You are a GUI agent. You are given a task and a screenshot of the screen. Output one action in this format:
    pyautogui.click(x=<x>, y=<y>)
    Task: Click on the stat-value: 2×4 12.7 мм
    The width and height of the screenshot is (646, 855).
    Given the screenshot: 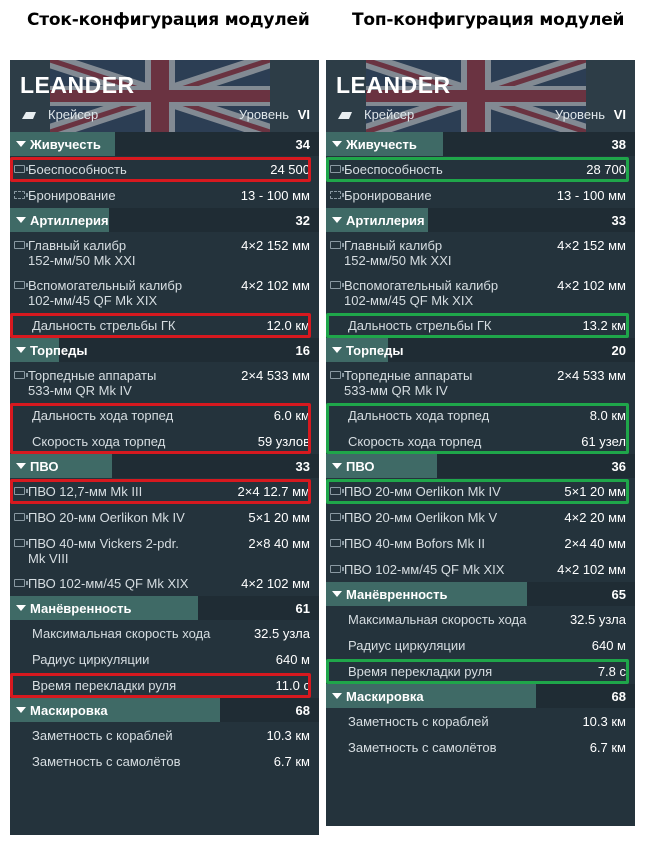 What is the action you would take?
    pyautogui.click(x=273, y=491)
    